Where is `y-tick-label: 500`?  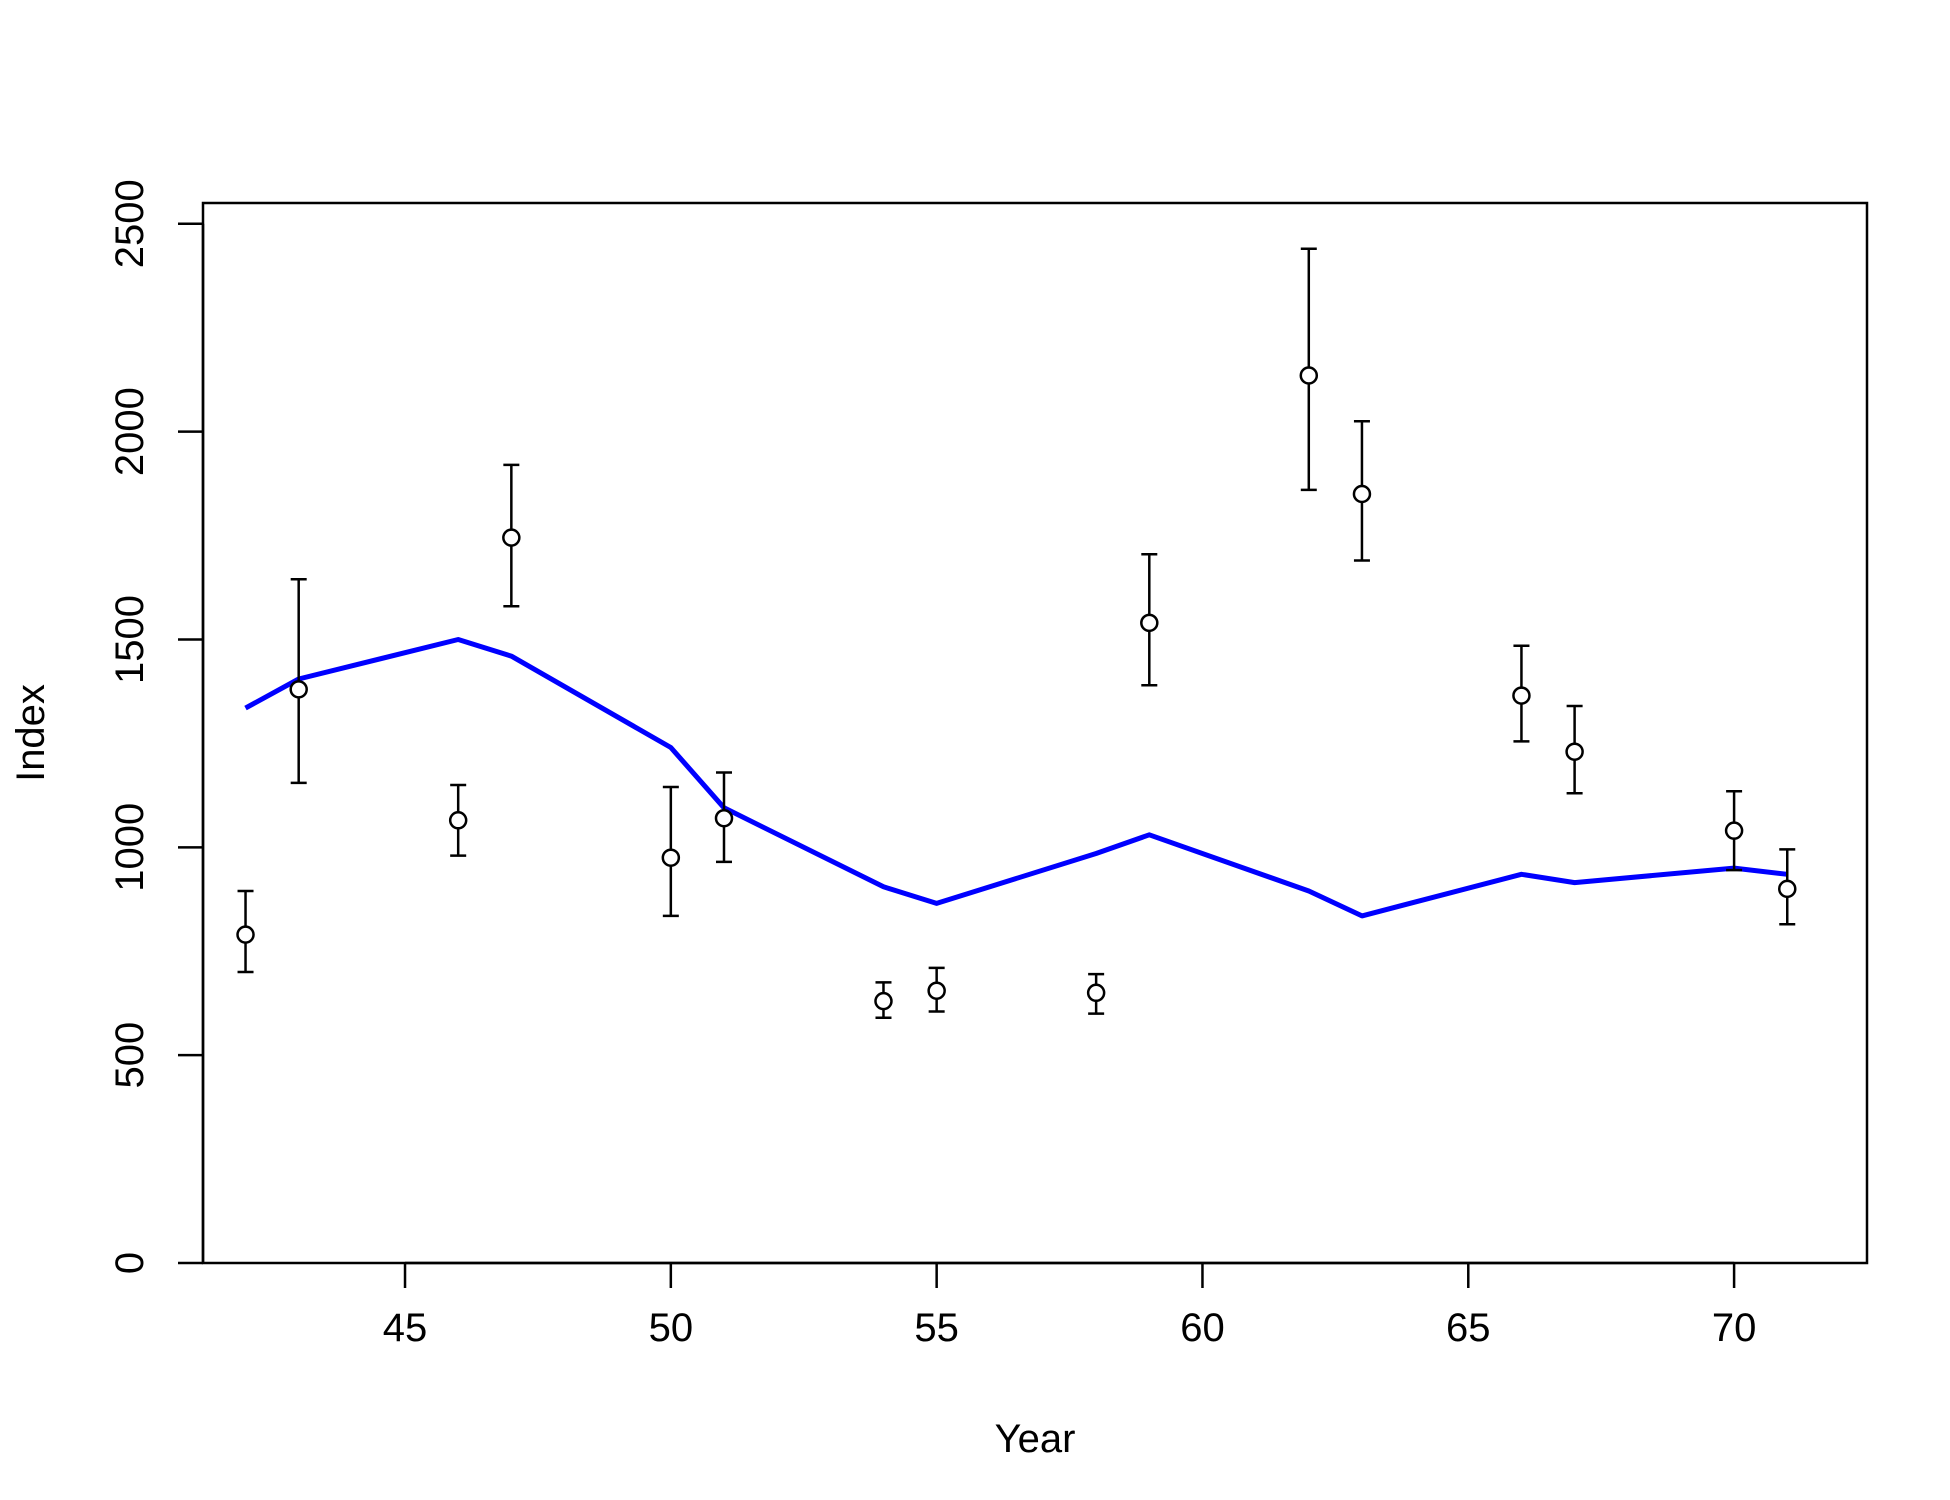 y-tick-label: 500 is located at coordinates (130, 1055).